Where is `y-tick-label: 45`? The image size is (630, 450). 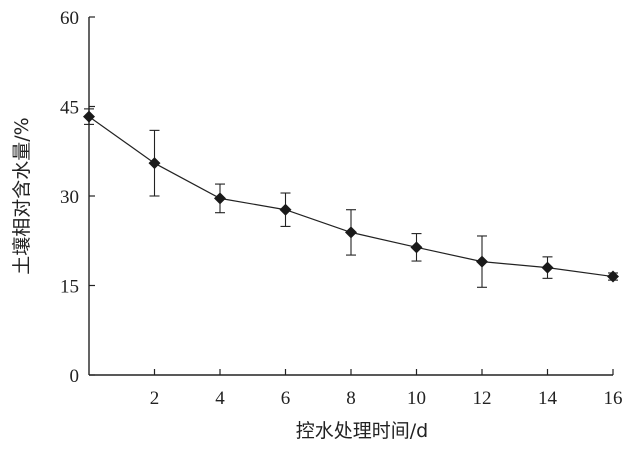 y-tick-label: 45 is located at coordinates (69, 108).